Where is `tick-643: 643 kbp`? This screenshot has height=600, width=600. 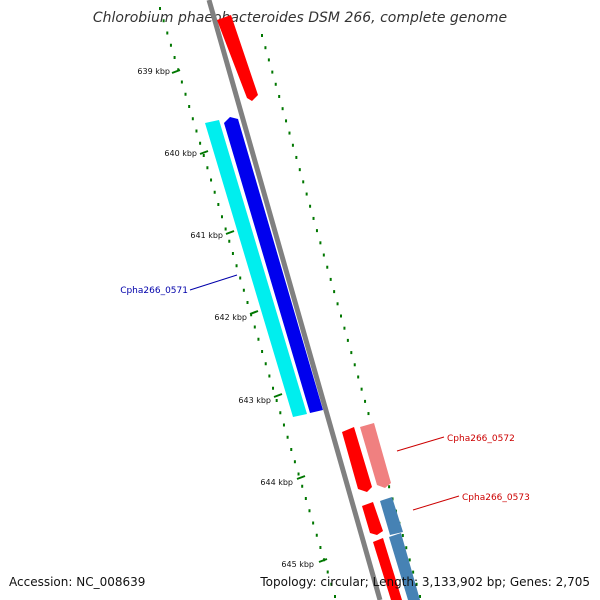 tick-643: 643 kbp is located at coordinates (260, 399).